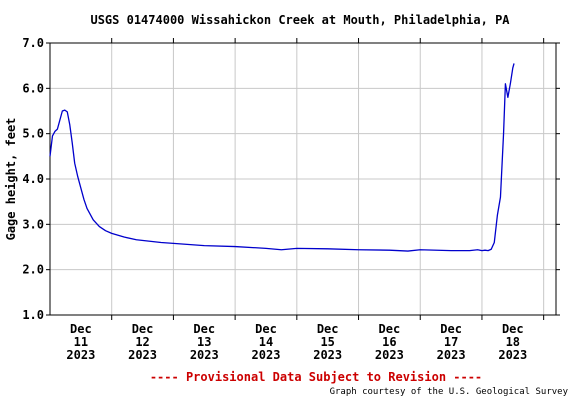  Describe the element at coordinates (204, 342) in the screenshot. I see `x-tick-label: 13` at that location.